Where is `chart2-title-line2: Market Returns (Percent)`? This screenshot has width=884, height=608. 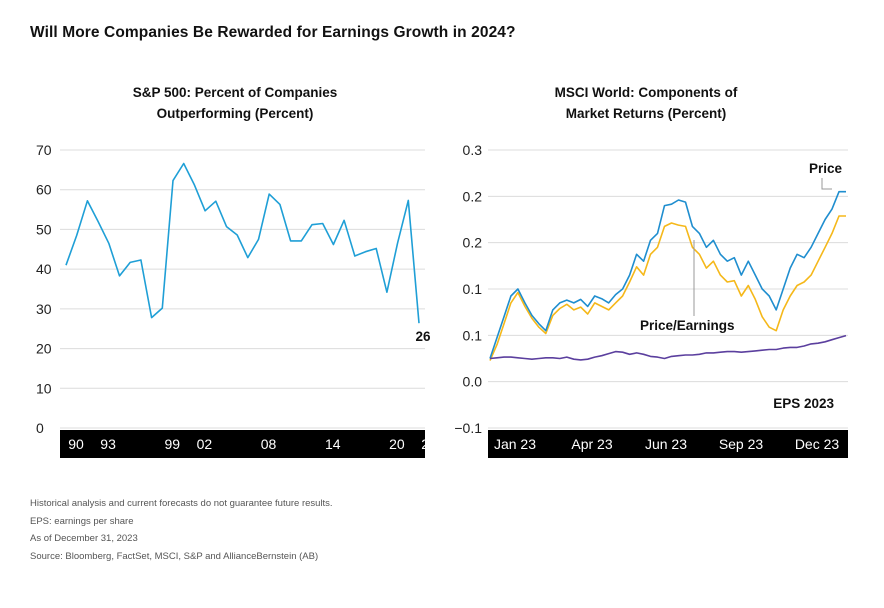 chart2-title-line2: Market Returns (Percent) is located at coordinates (646, 113).